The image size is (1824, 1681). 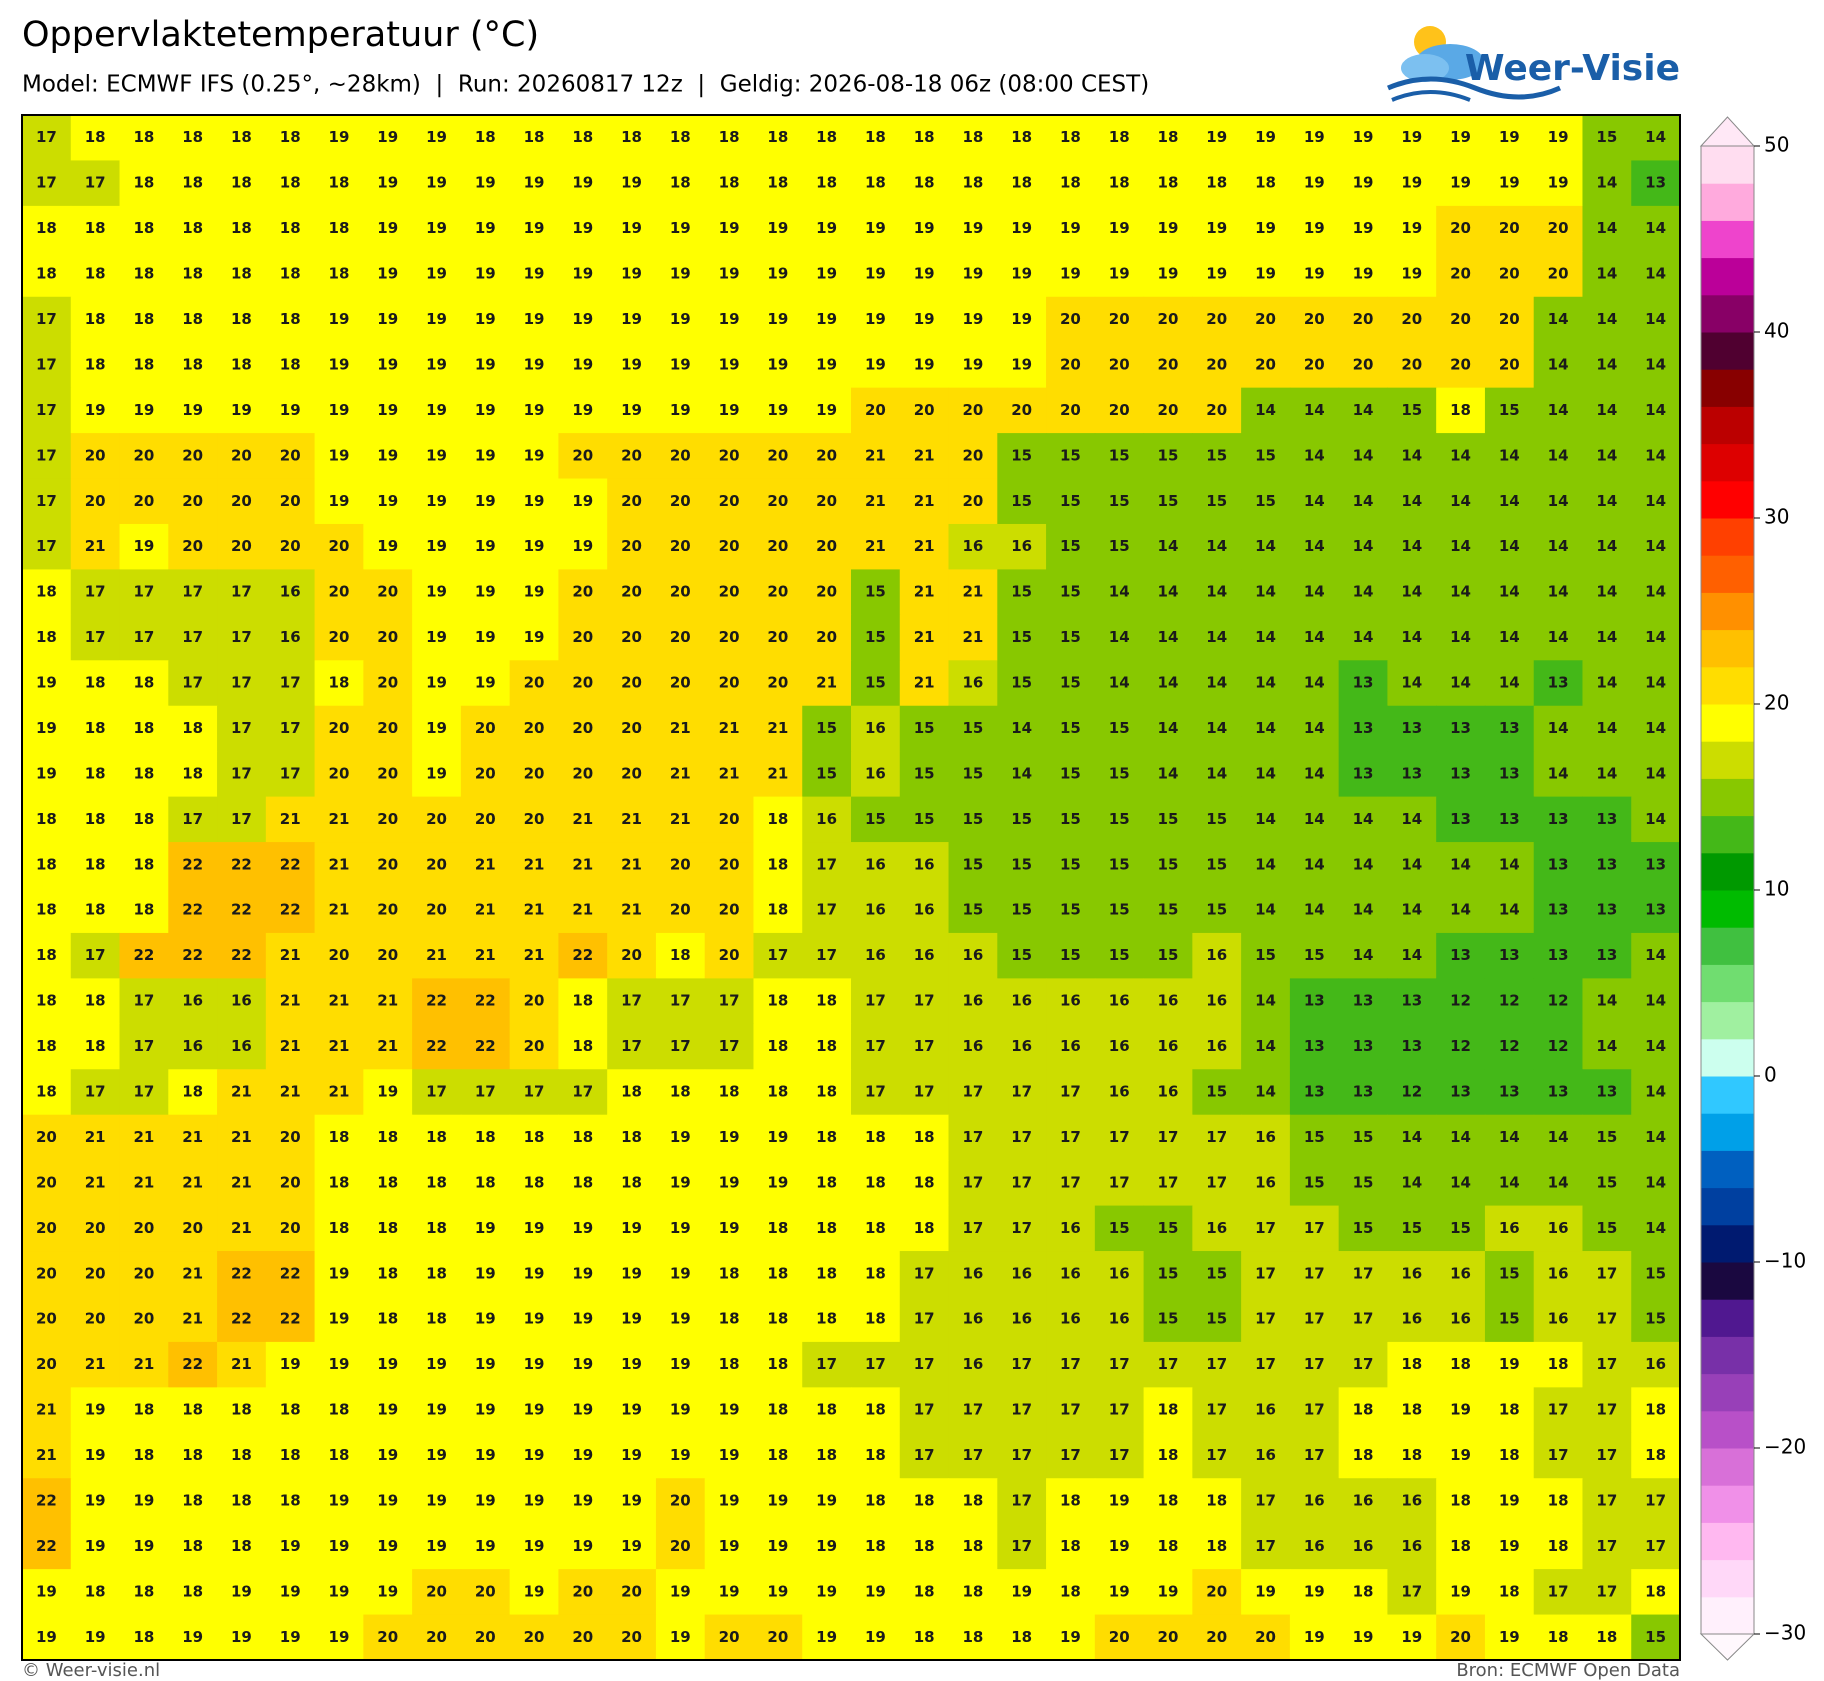 What do you see at coordinates (1727, 1504) in the screenshot?
I see `colorbar-band` at bounding box center [1727, 1504].